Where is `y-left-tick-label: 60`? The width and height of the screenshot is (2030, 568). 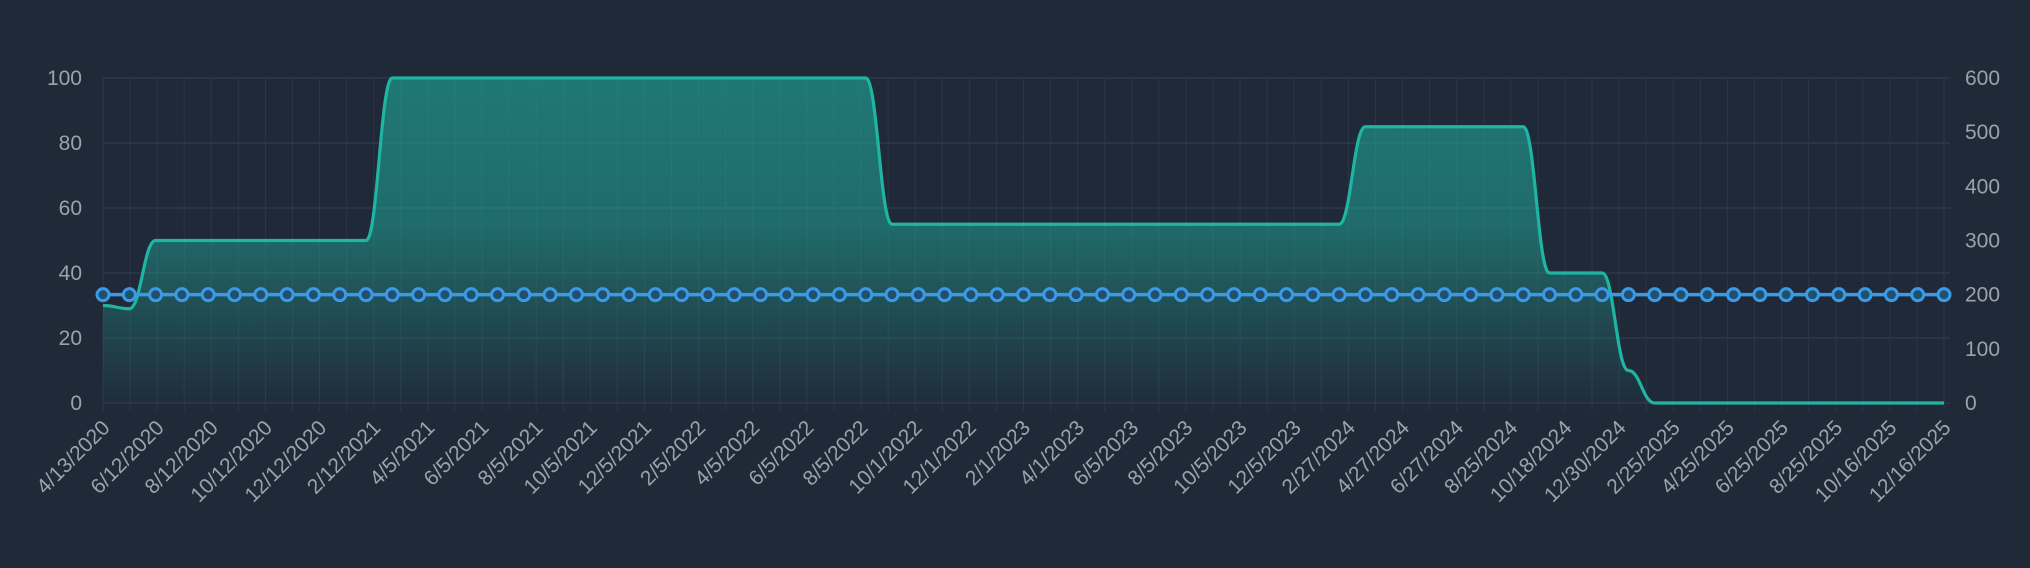
y-left-tick-label: 60 is located at coordinates (70, 208).